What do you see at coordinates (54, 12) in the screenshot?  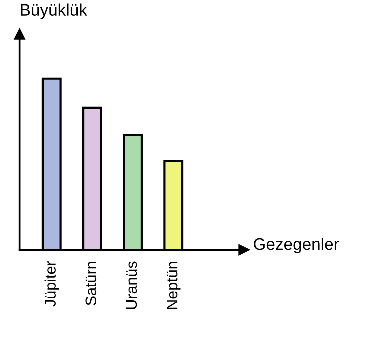 I see `y-axis-title: Büyüklük` at bounding box center [54, 12].